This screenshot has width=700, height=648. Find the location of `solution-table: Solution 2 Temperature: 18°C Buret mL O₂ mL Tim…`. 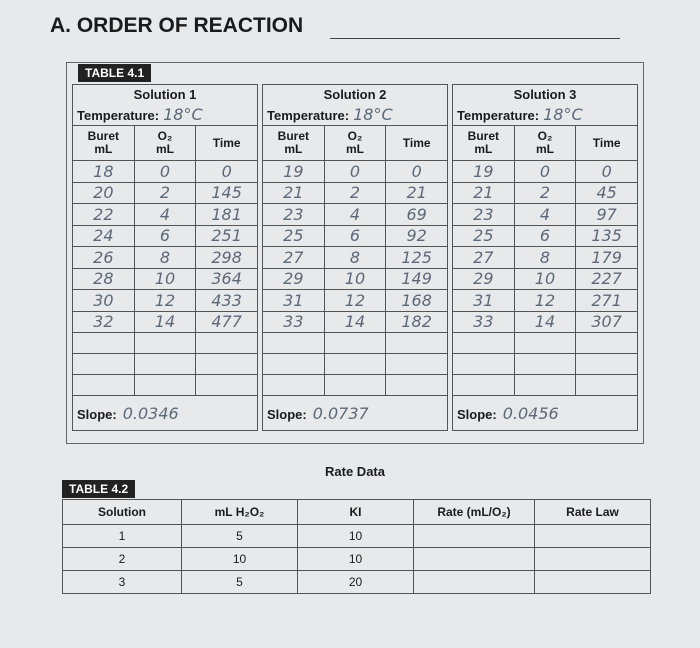

solution-table: Solution 2 Temperature: 18°C Buret mL O₂ mL Tim… is located at coordinates (355, 257).